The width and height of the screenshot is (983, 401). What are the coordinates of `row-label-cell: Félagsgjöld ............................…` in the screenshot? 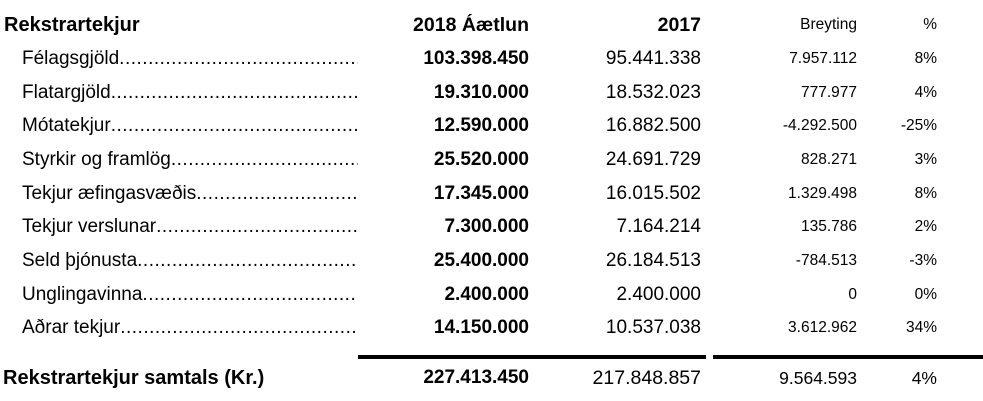 It's located at (179, 59).